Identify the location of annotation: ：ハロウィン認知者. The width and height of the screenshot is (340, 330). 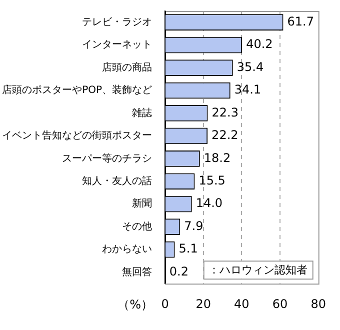
(258, 269).